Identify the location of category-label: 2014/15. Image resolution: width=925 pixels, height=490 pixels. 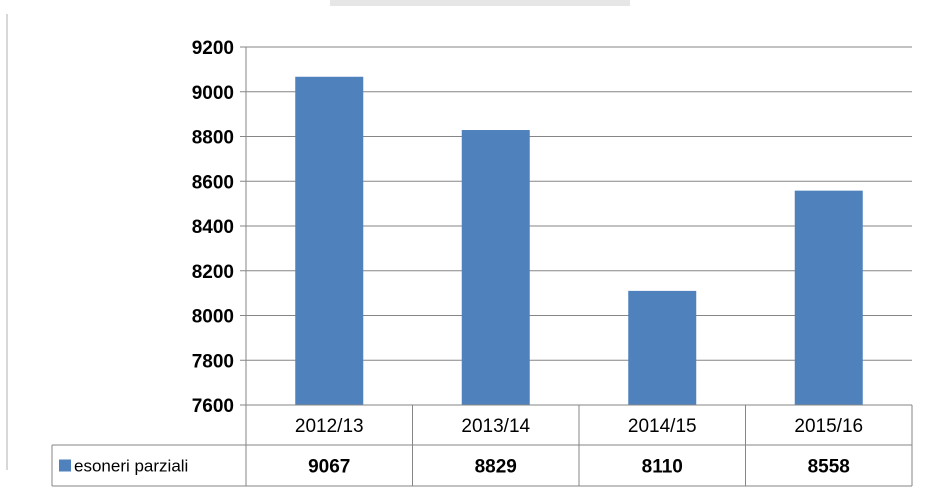
(662, 426).